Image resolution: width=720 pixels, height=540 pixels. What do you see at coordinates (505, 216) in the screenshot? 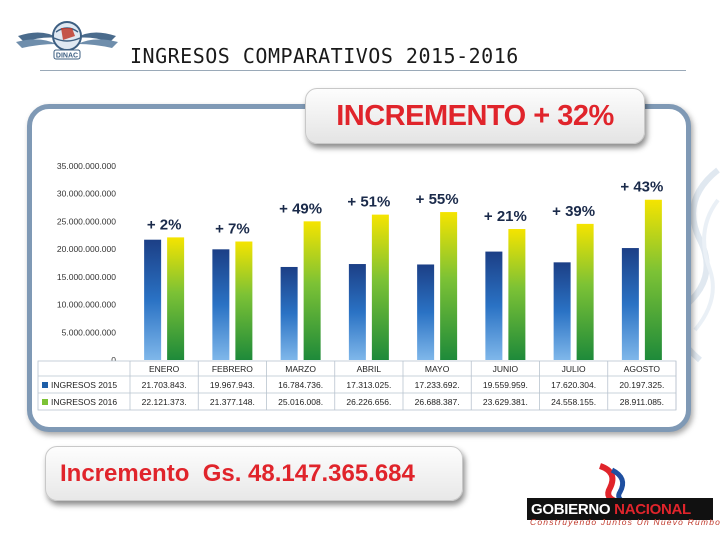
I see `percent-annotation: + 21%` at bounding box center [505, 216].